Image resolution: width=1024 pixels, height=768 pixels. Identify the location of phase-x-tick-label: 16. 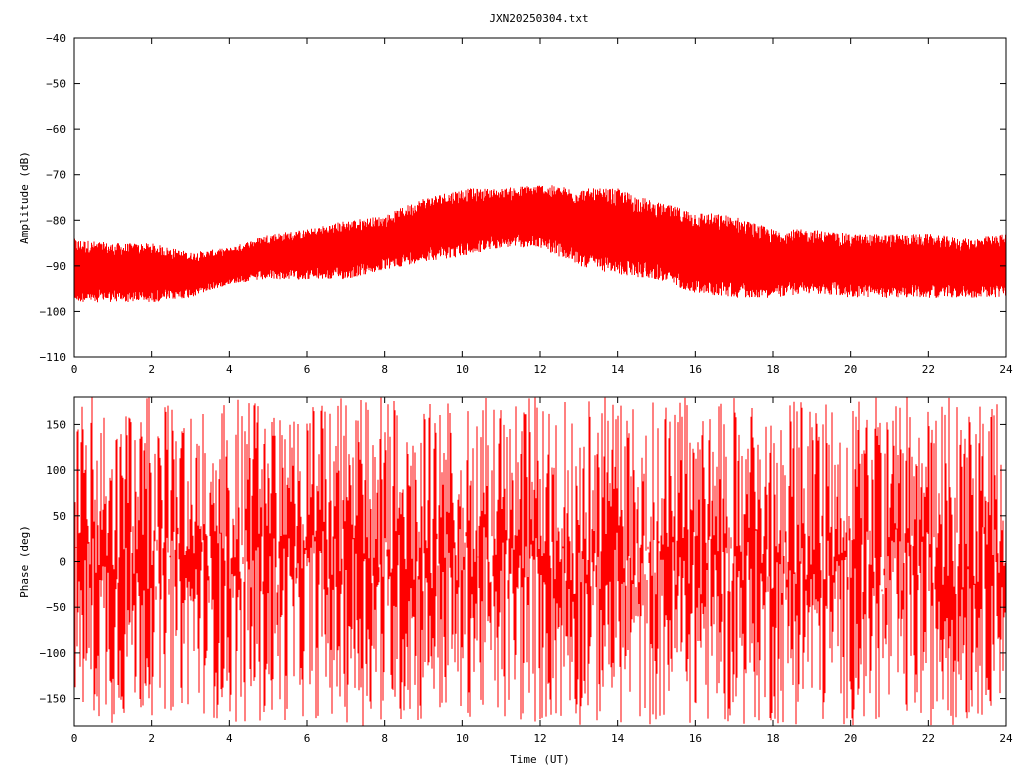
(695, 738).